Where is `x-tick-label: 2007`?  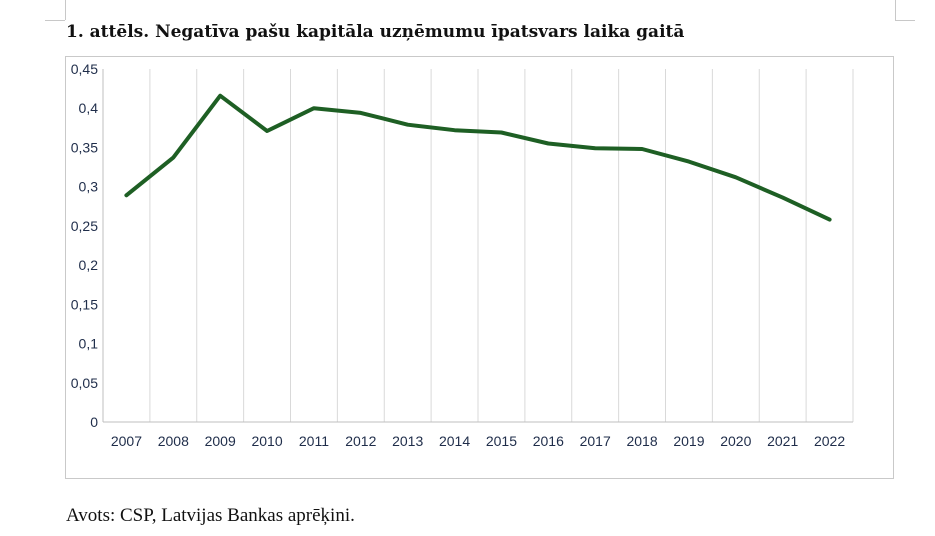
x-tick-label: 2007 is located at coordinates (126, 441).